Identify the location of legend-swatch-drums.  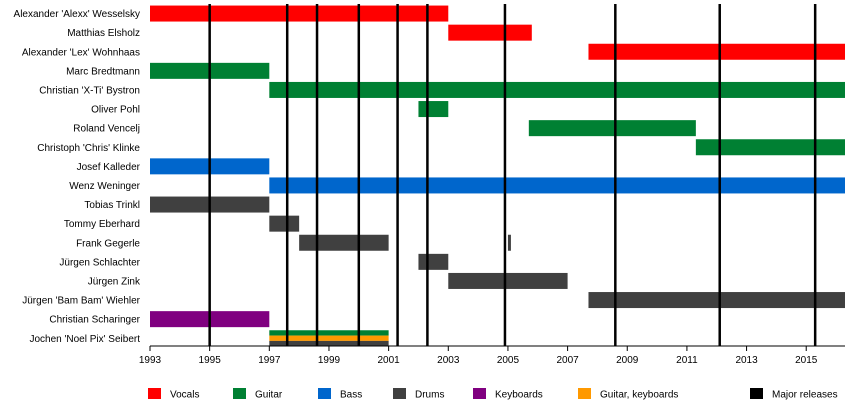
(399, 393).